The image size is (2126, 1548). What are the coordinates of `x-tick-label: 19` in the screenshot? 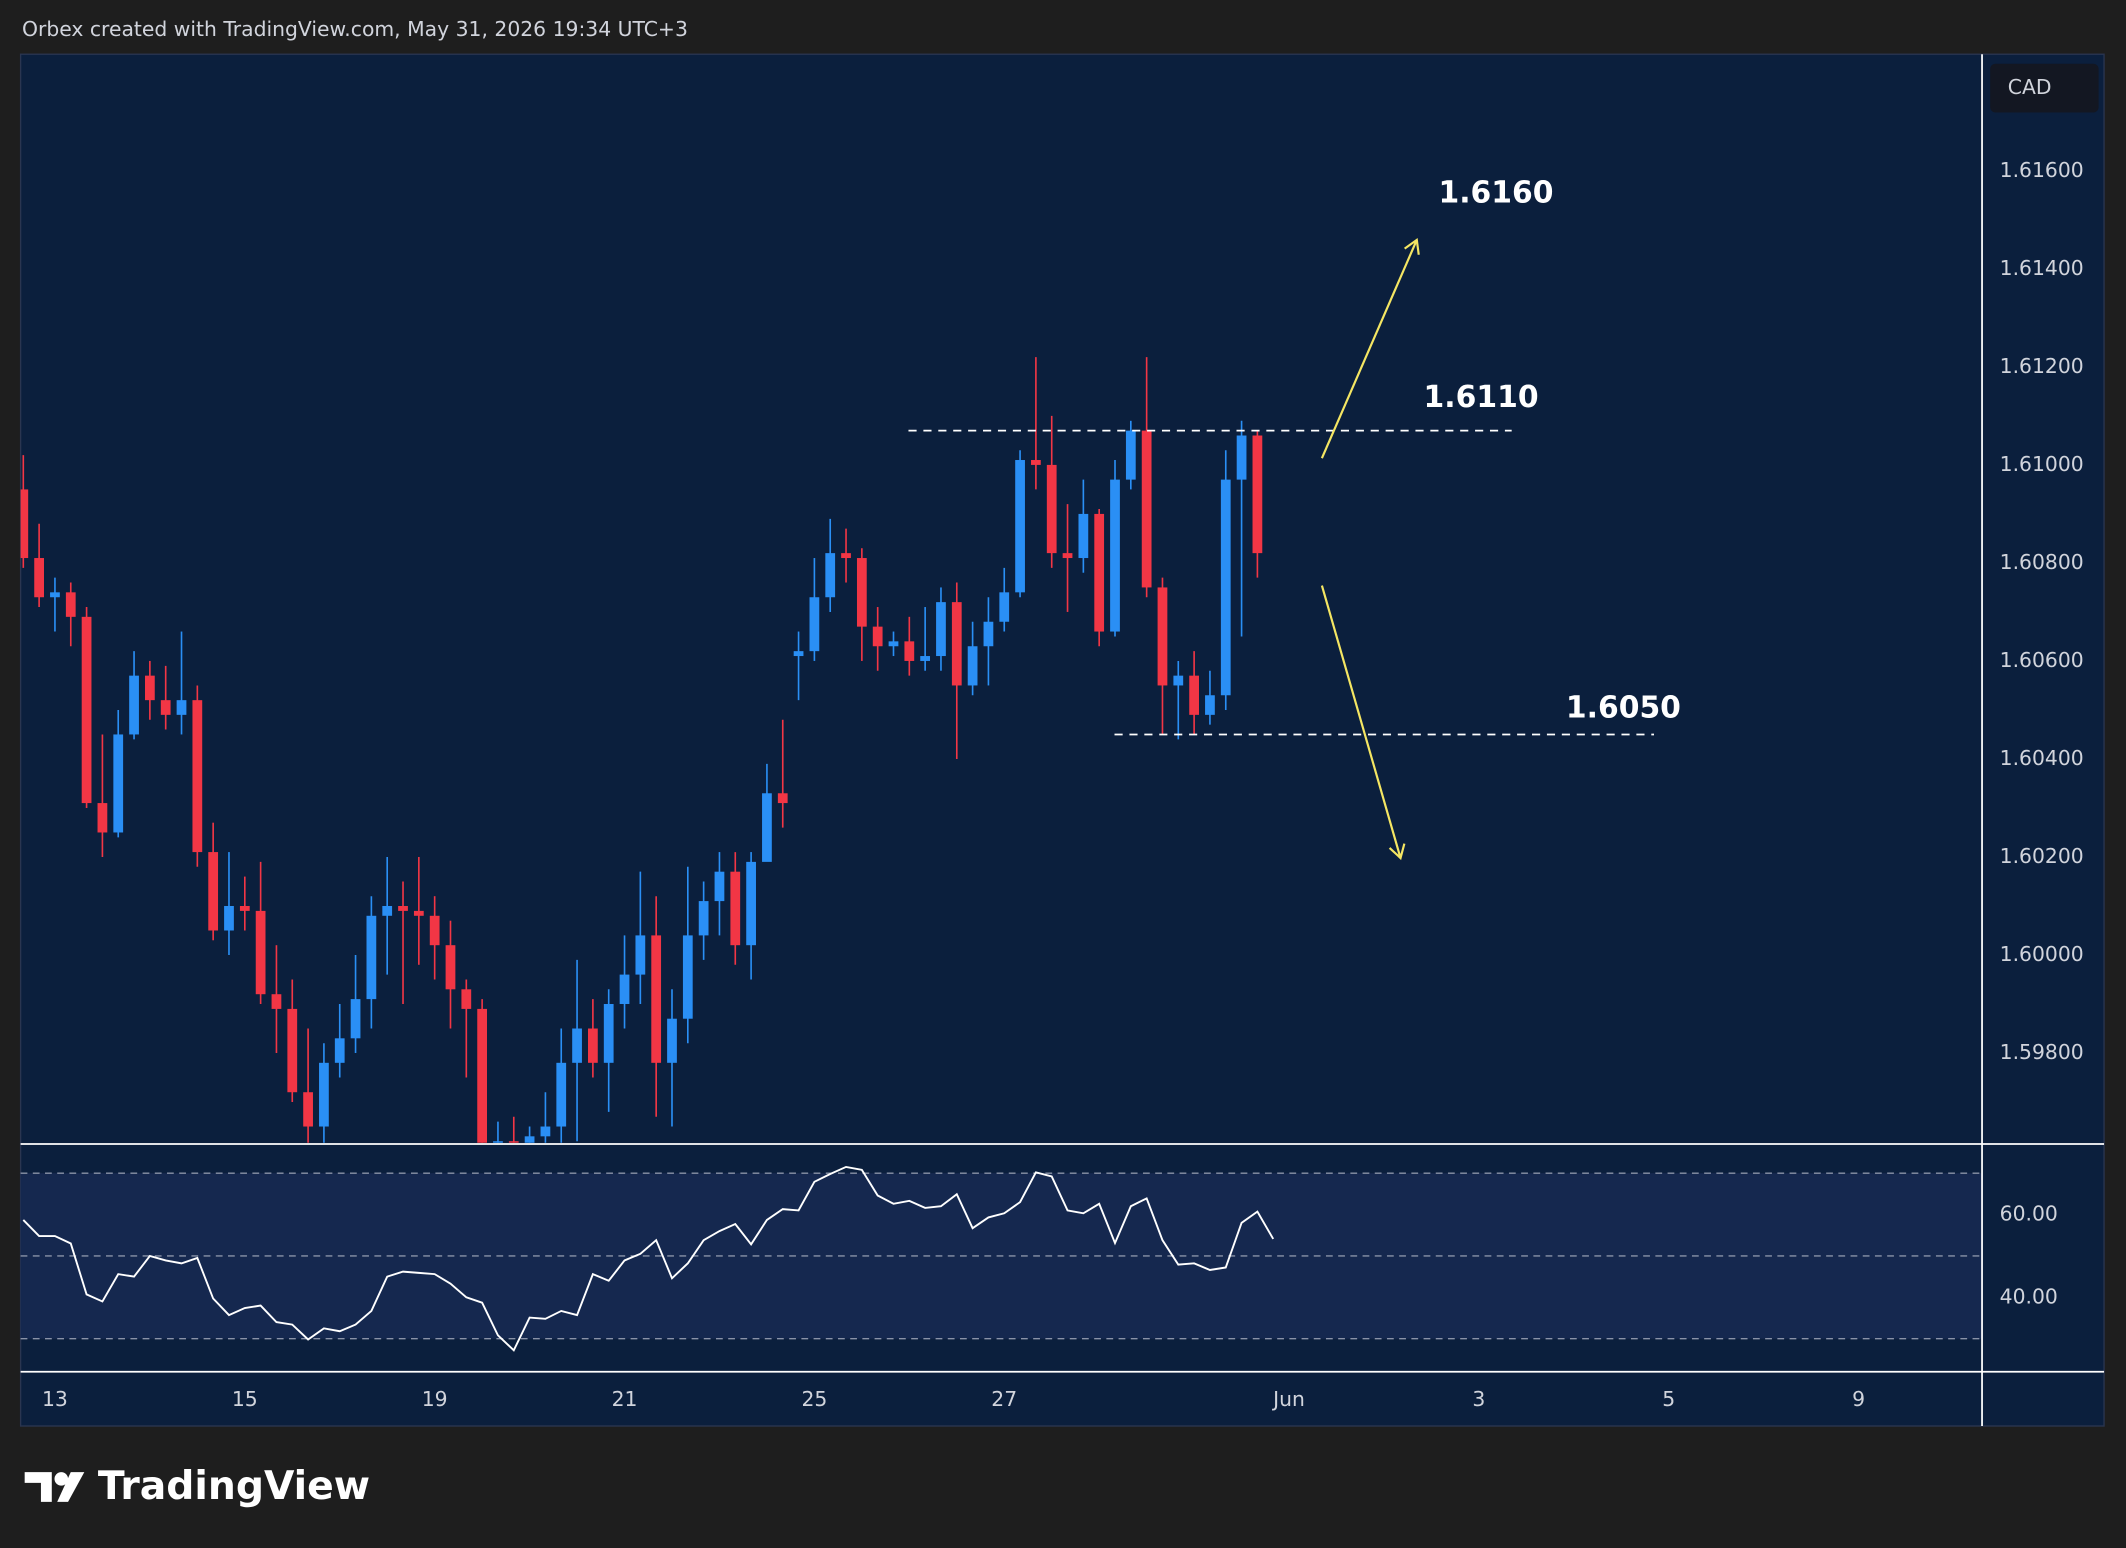 It's located at (435, 1399).